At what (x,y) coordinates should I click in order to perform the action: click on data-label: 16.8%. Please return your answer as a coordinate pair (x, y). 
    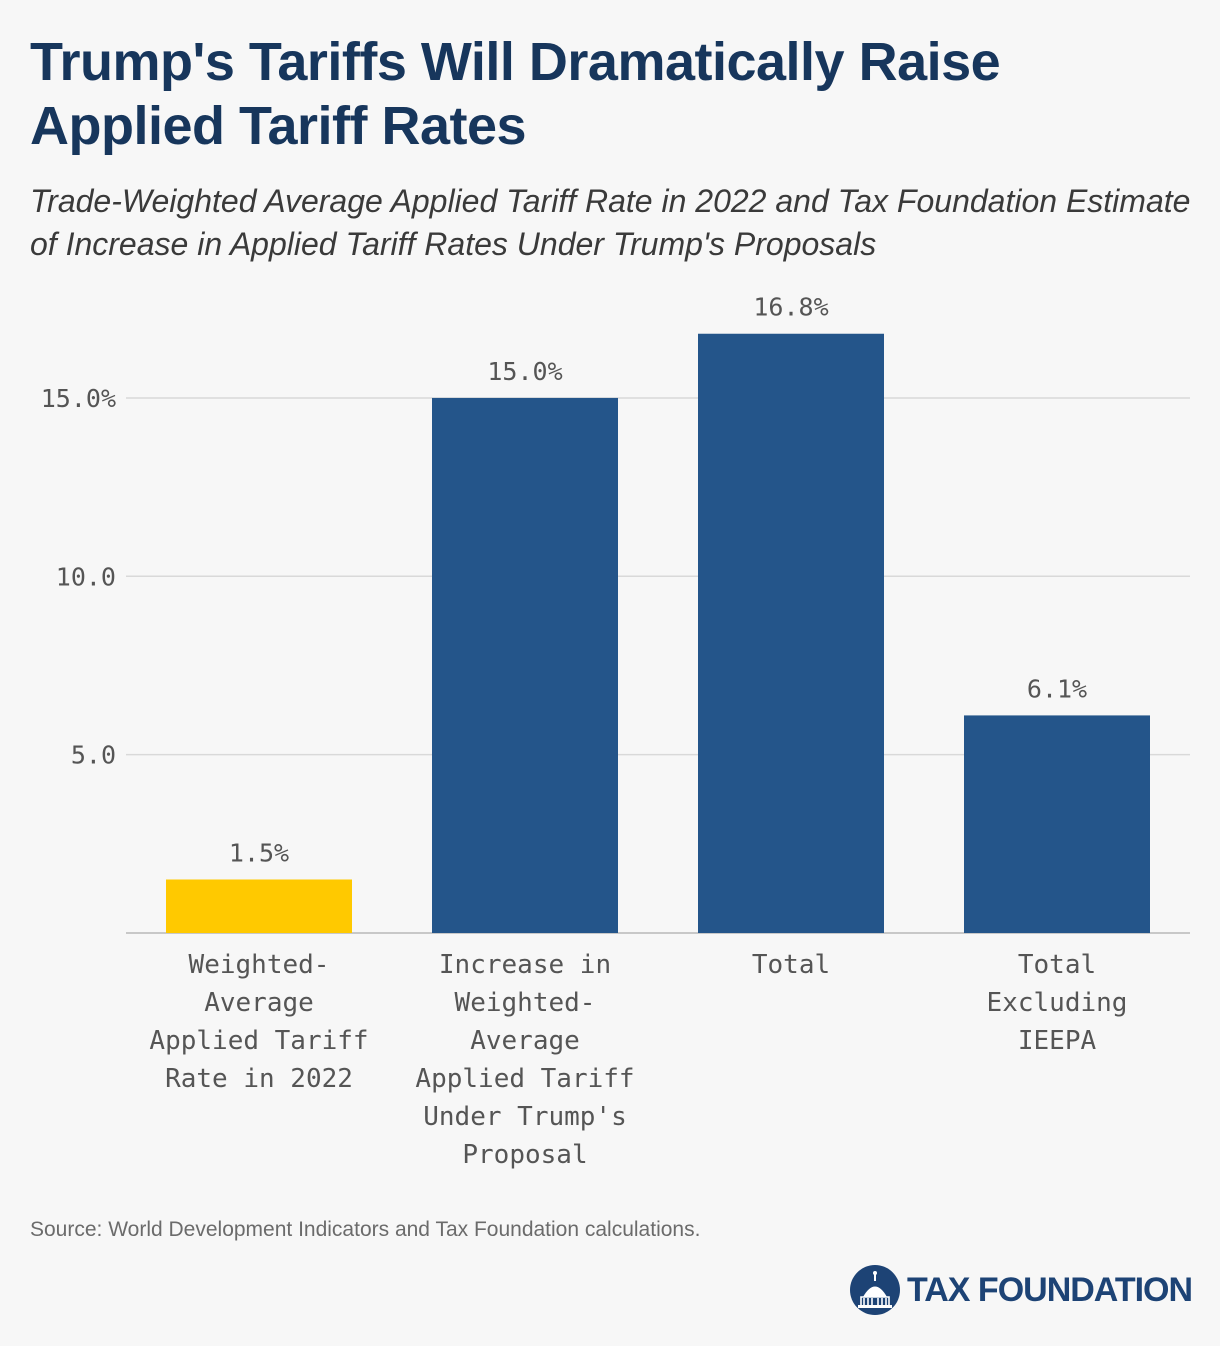
    Looking at the image, I should click on (790, 307).